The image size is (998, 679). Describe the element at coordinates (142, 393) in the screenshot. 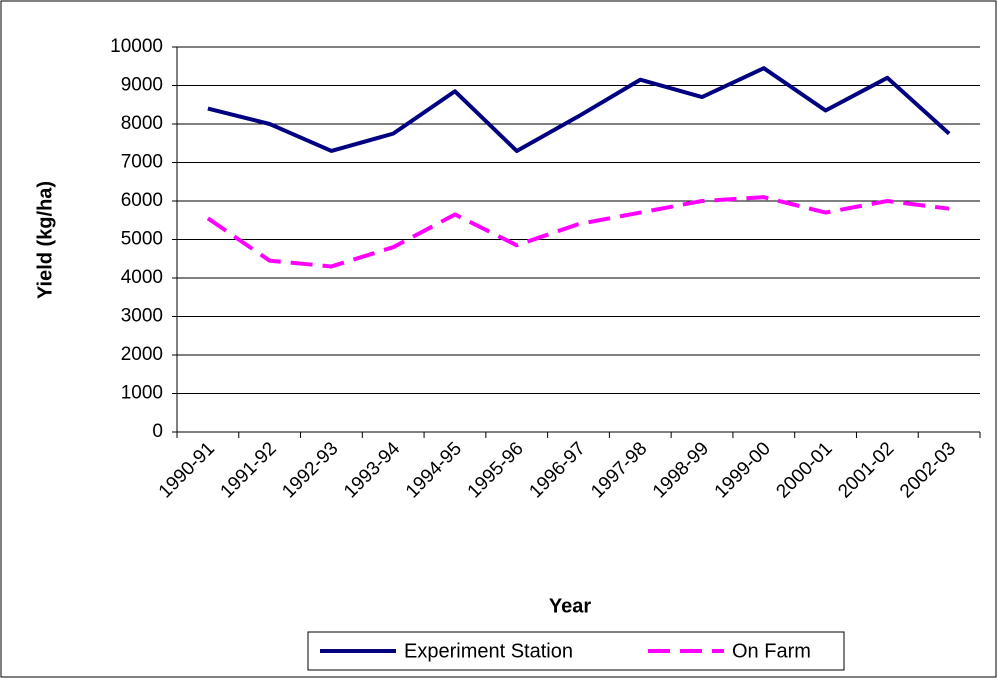

I see `y-tick-label: 1000` at that location.